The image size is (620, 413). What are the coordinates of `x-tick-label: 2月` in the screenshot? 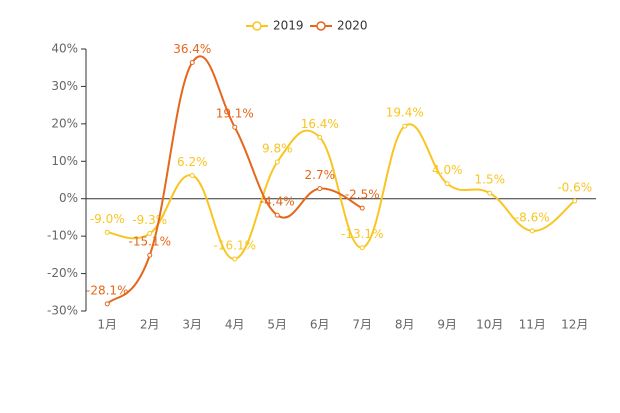 It's located at (150, 325).